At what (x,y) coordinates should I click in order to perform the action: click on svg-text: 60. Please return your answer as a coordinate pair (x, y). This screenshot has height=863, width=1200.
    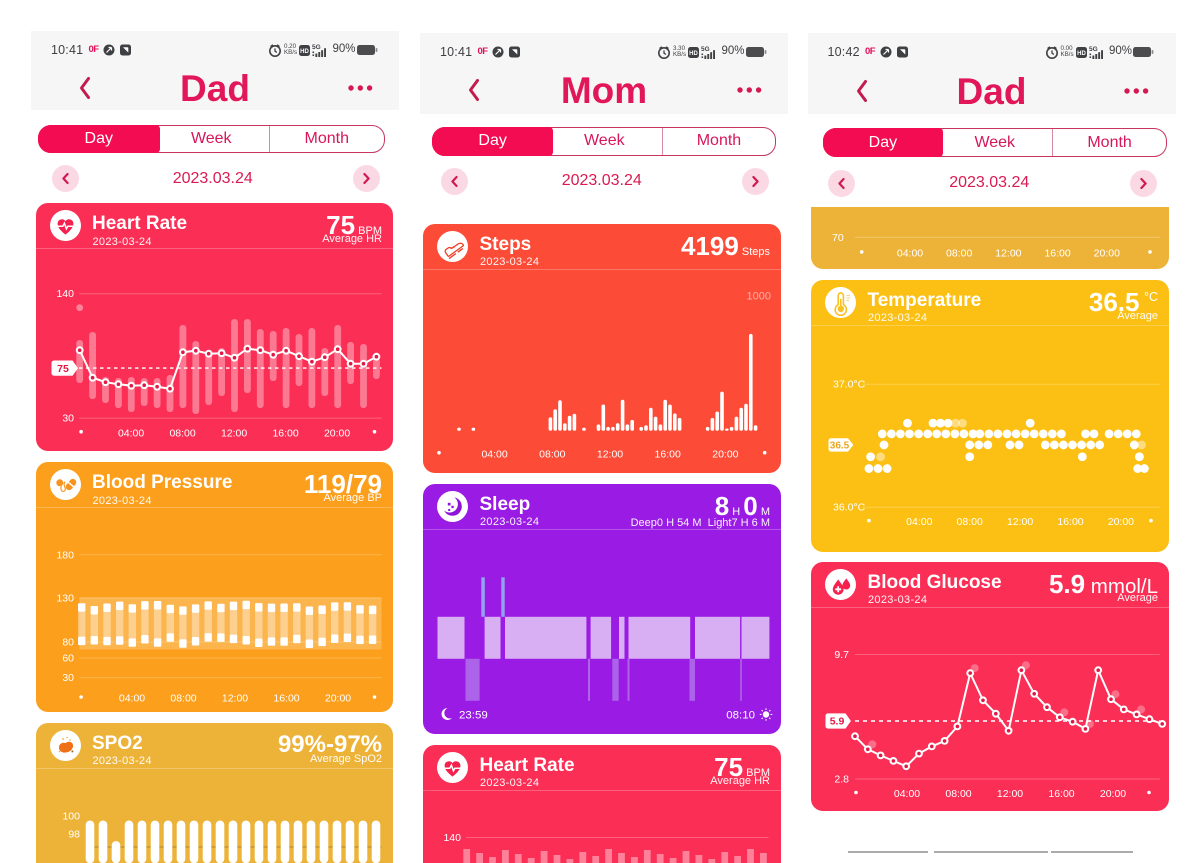
    Looking at the image, I should click on (68, 659).